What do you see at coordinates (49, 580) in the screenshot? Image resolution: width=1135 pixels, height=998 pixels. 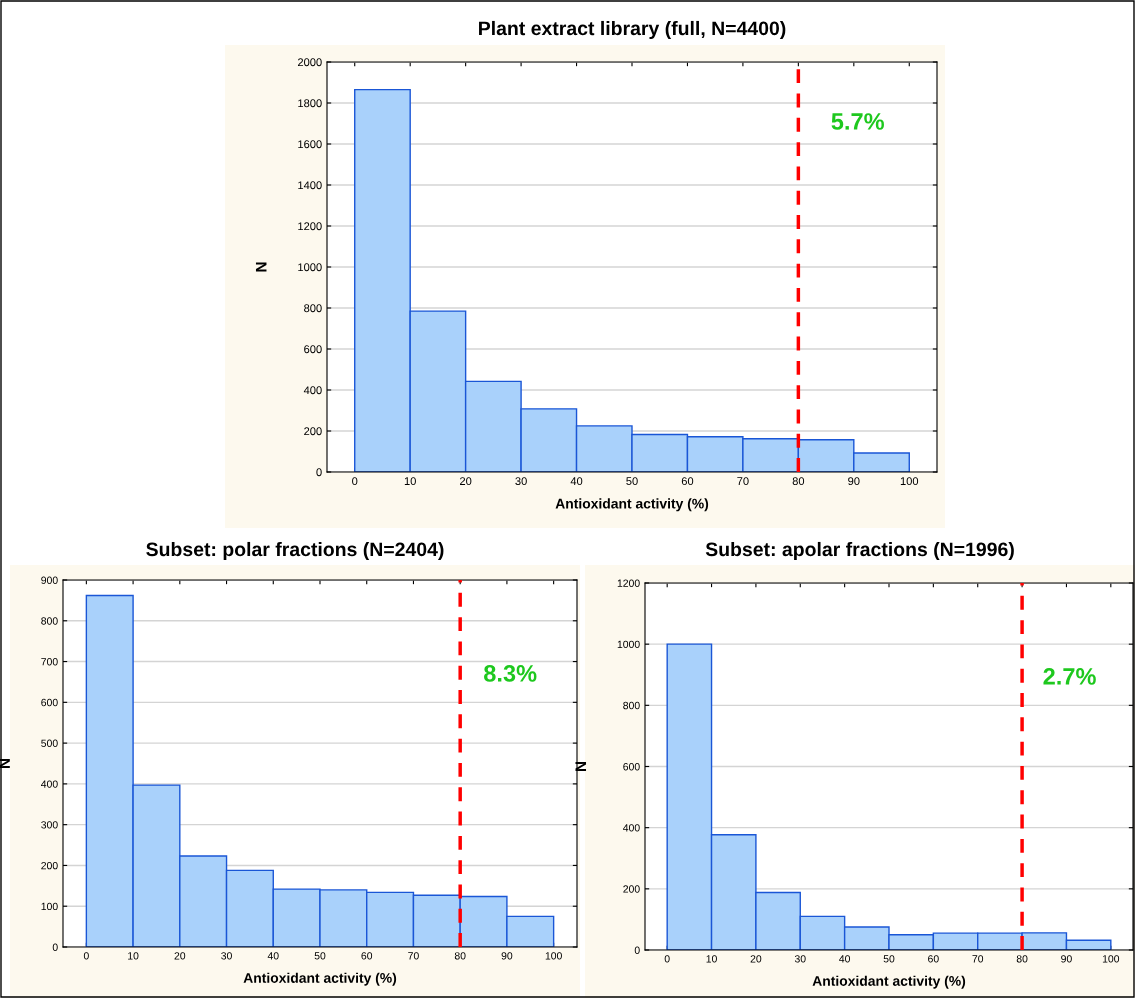 I see `y-tick-label: 900` at bounding box center [49, 580].